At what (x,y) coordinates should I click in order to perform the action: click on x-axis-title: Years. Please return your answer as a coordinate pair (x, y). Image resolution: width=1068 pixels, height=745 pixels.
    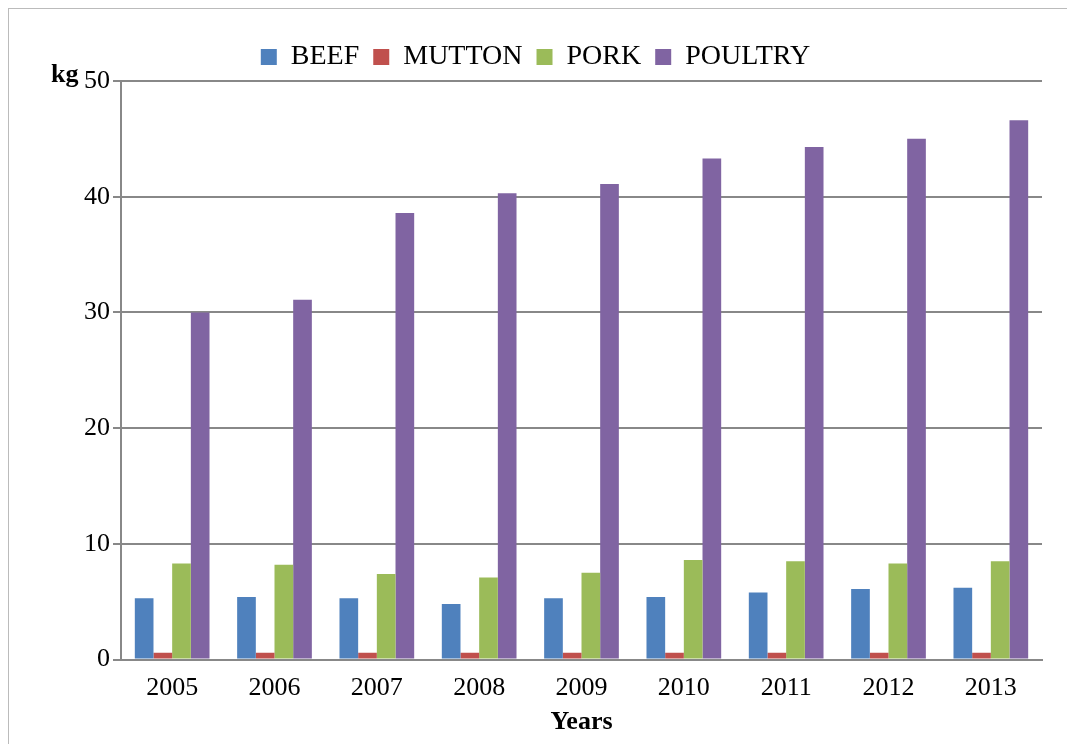
    Looking at the image, I should click on (581, 721).